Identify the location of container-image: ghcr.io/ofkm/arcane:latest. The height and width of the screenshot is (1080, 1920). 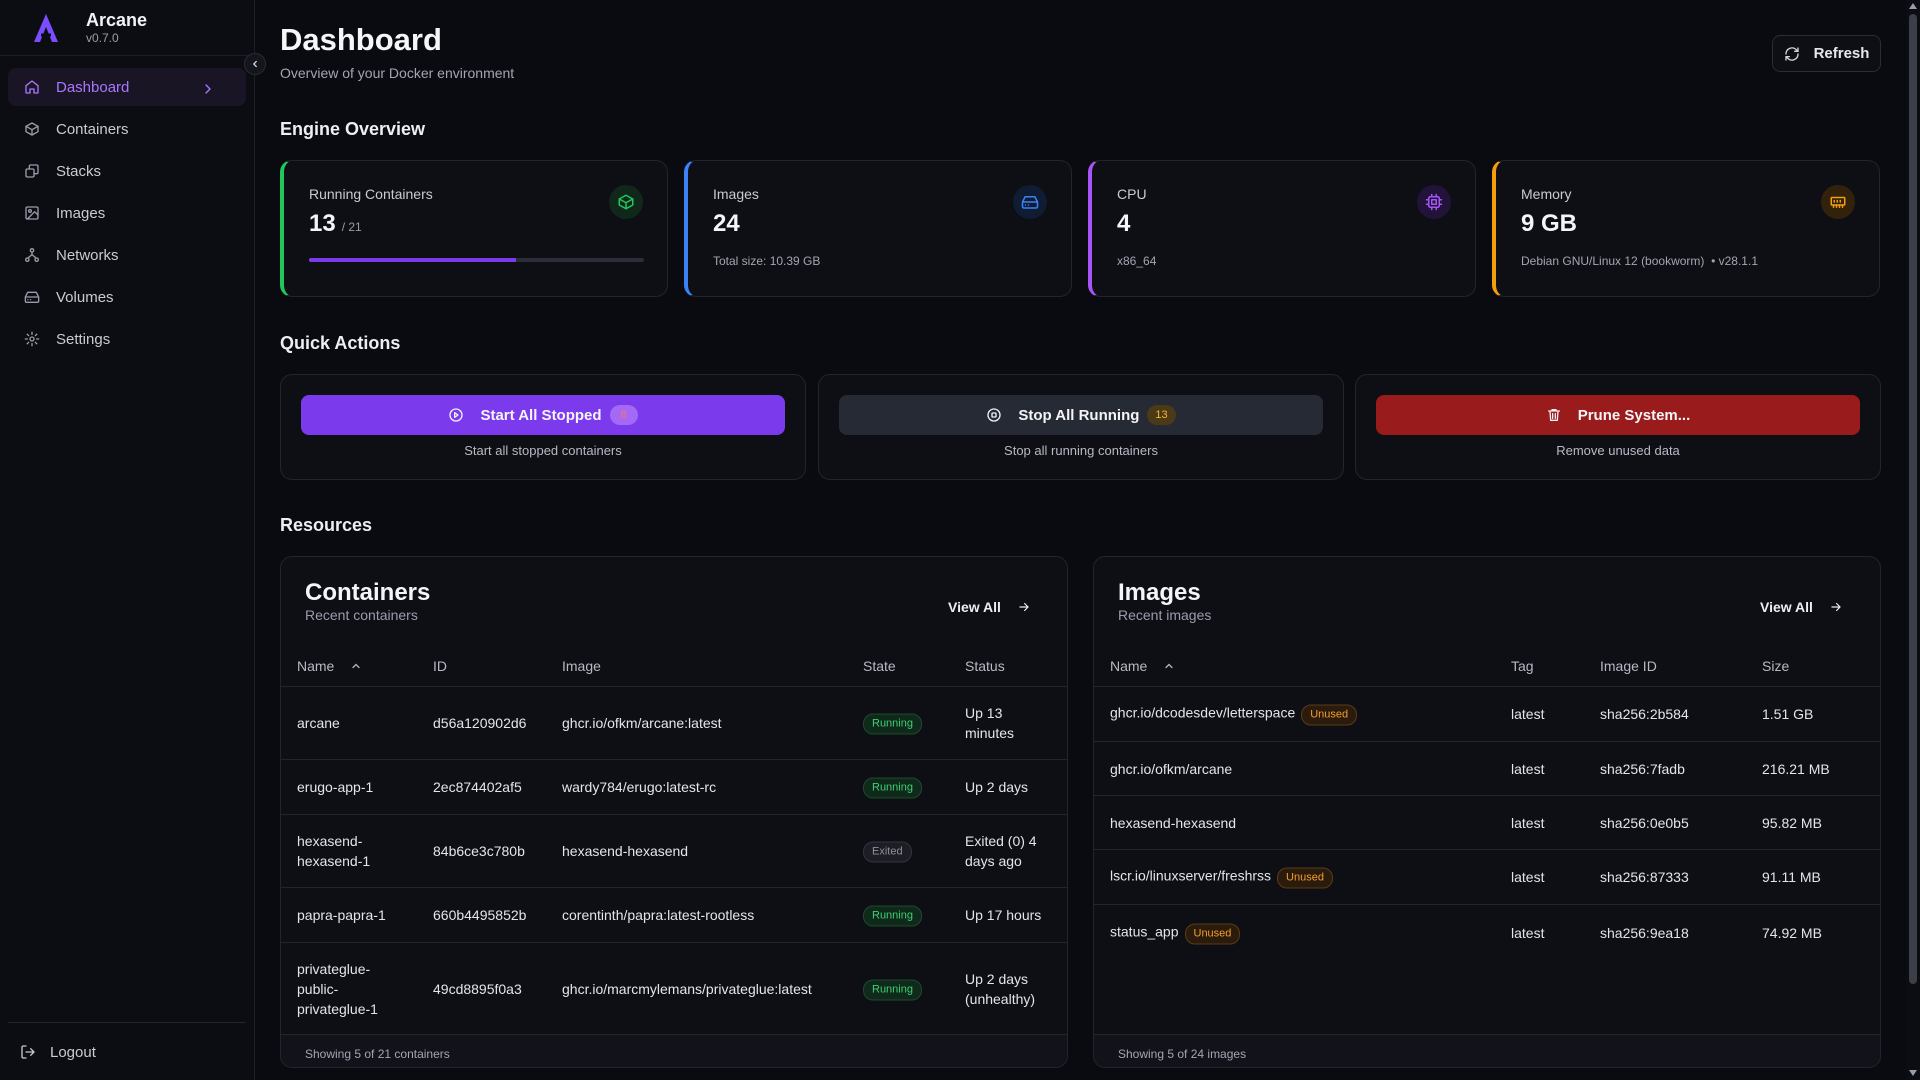
(642, 723).